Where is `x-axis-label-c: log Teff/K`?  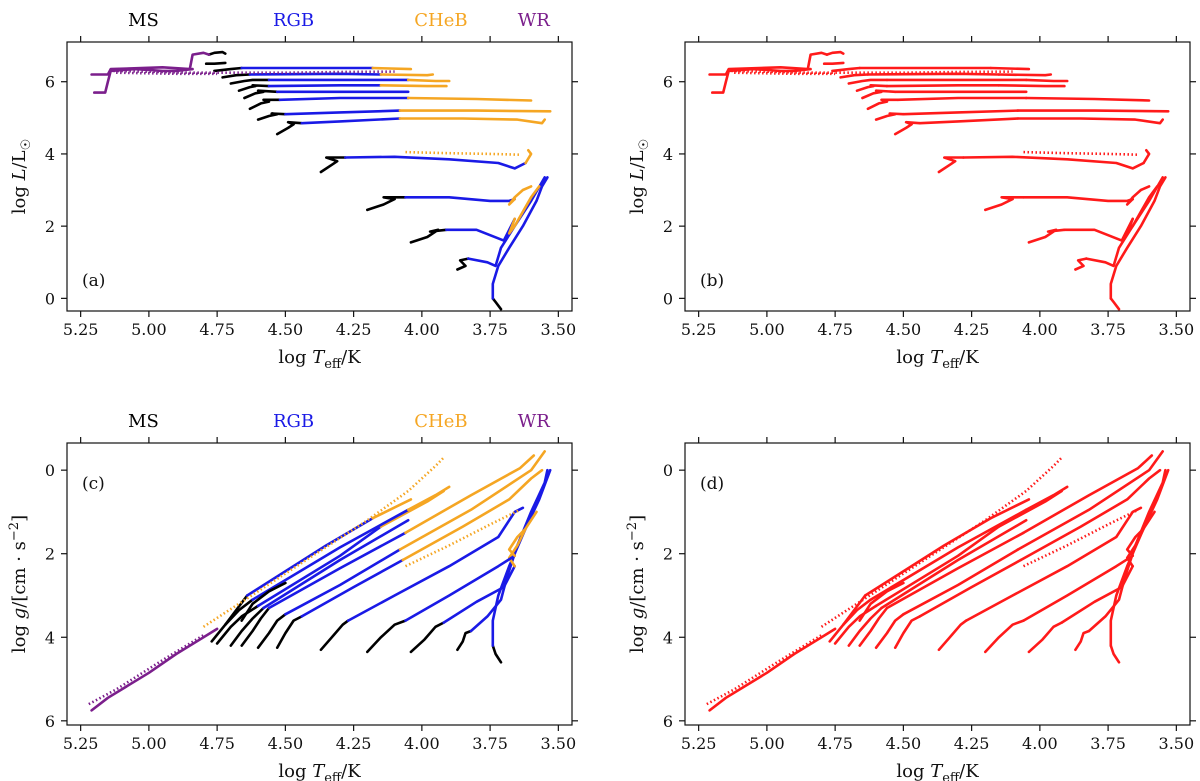
x-axis-label-c: log Teff/K is located at coordinates (319, 771).